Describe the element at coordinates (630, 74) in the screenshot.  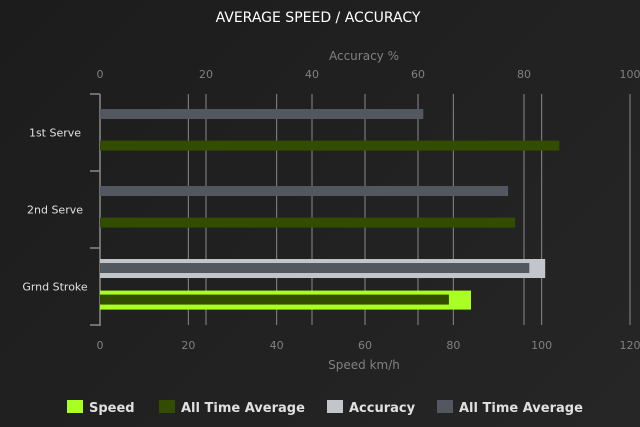
I see `accuracy-tick-label: 100` at that location.